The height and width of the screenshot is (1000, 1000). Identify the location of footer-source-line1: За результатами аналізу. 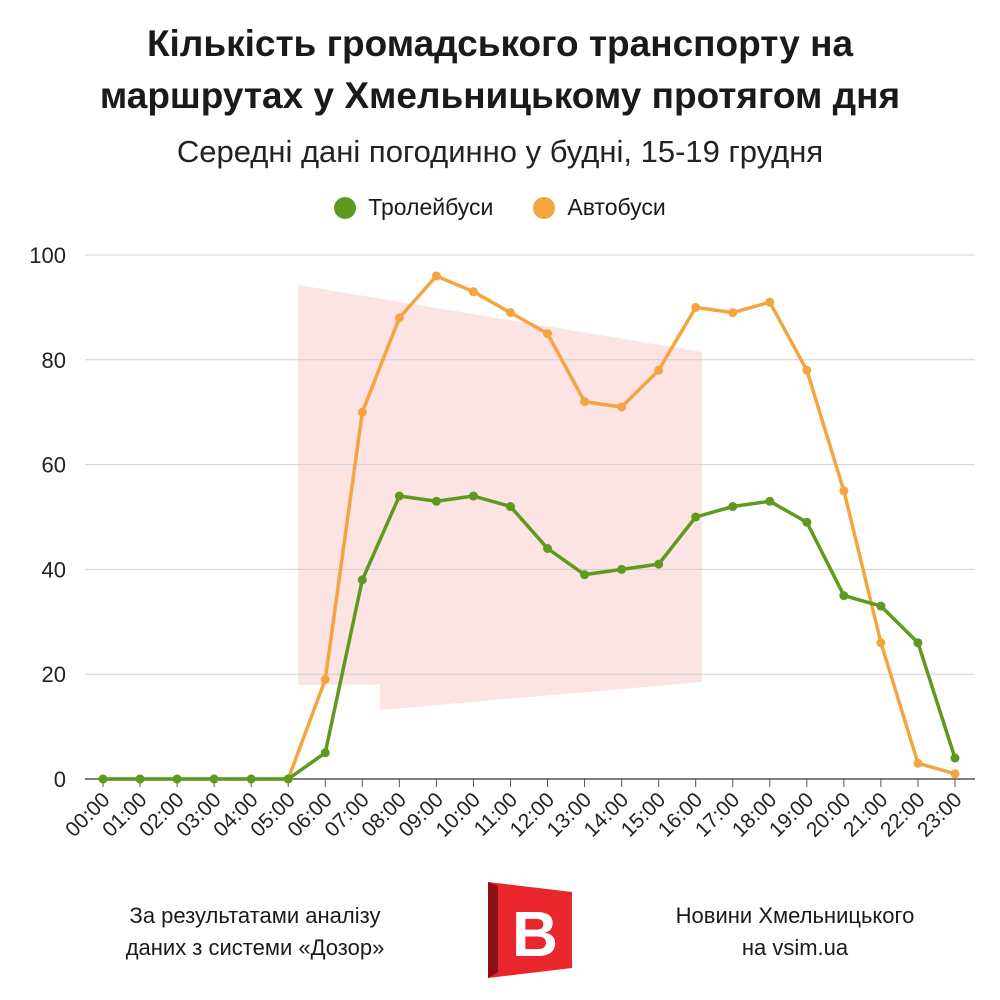
(255, 915).